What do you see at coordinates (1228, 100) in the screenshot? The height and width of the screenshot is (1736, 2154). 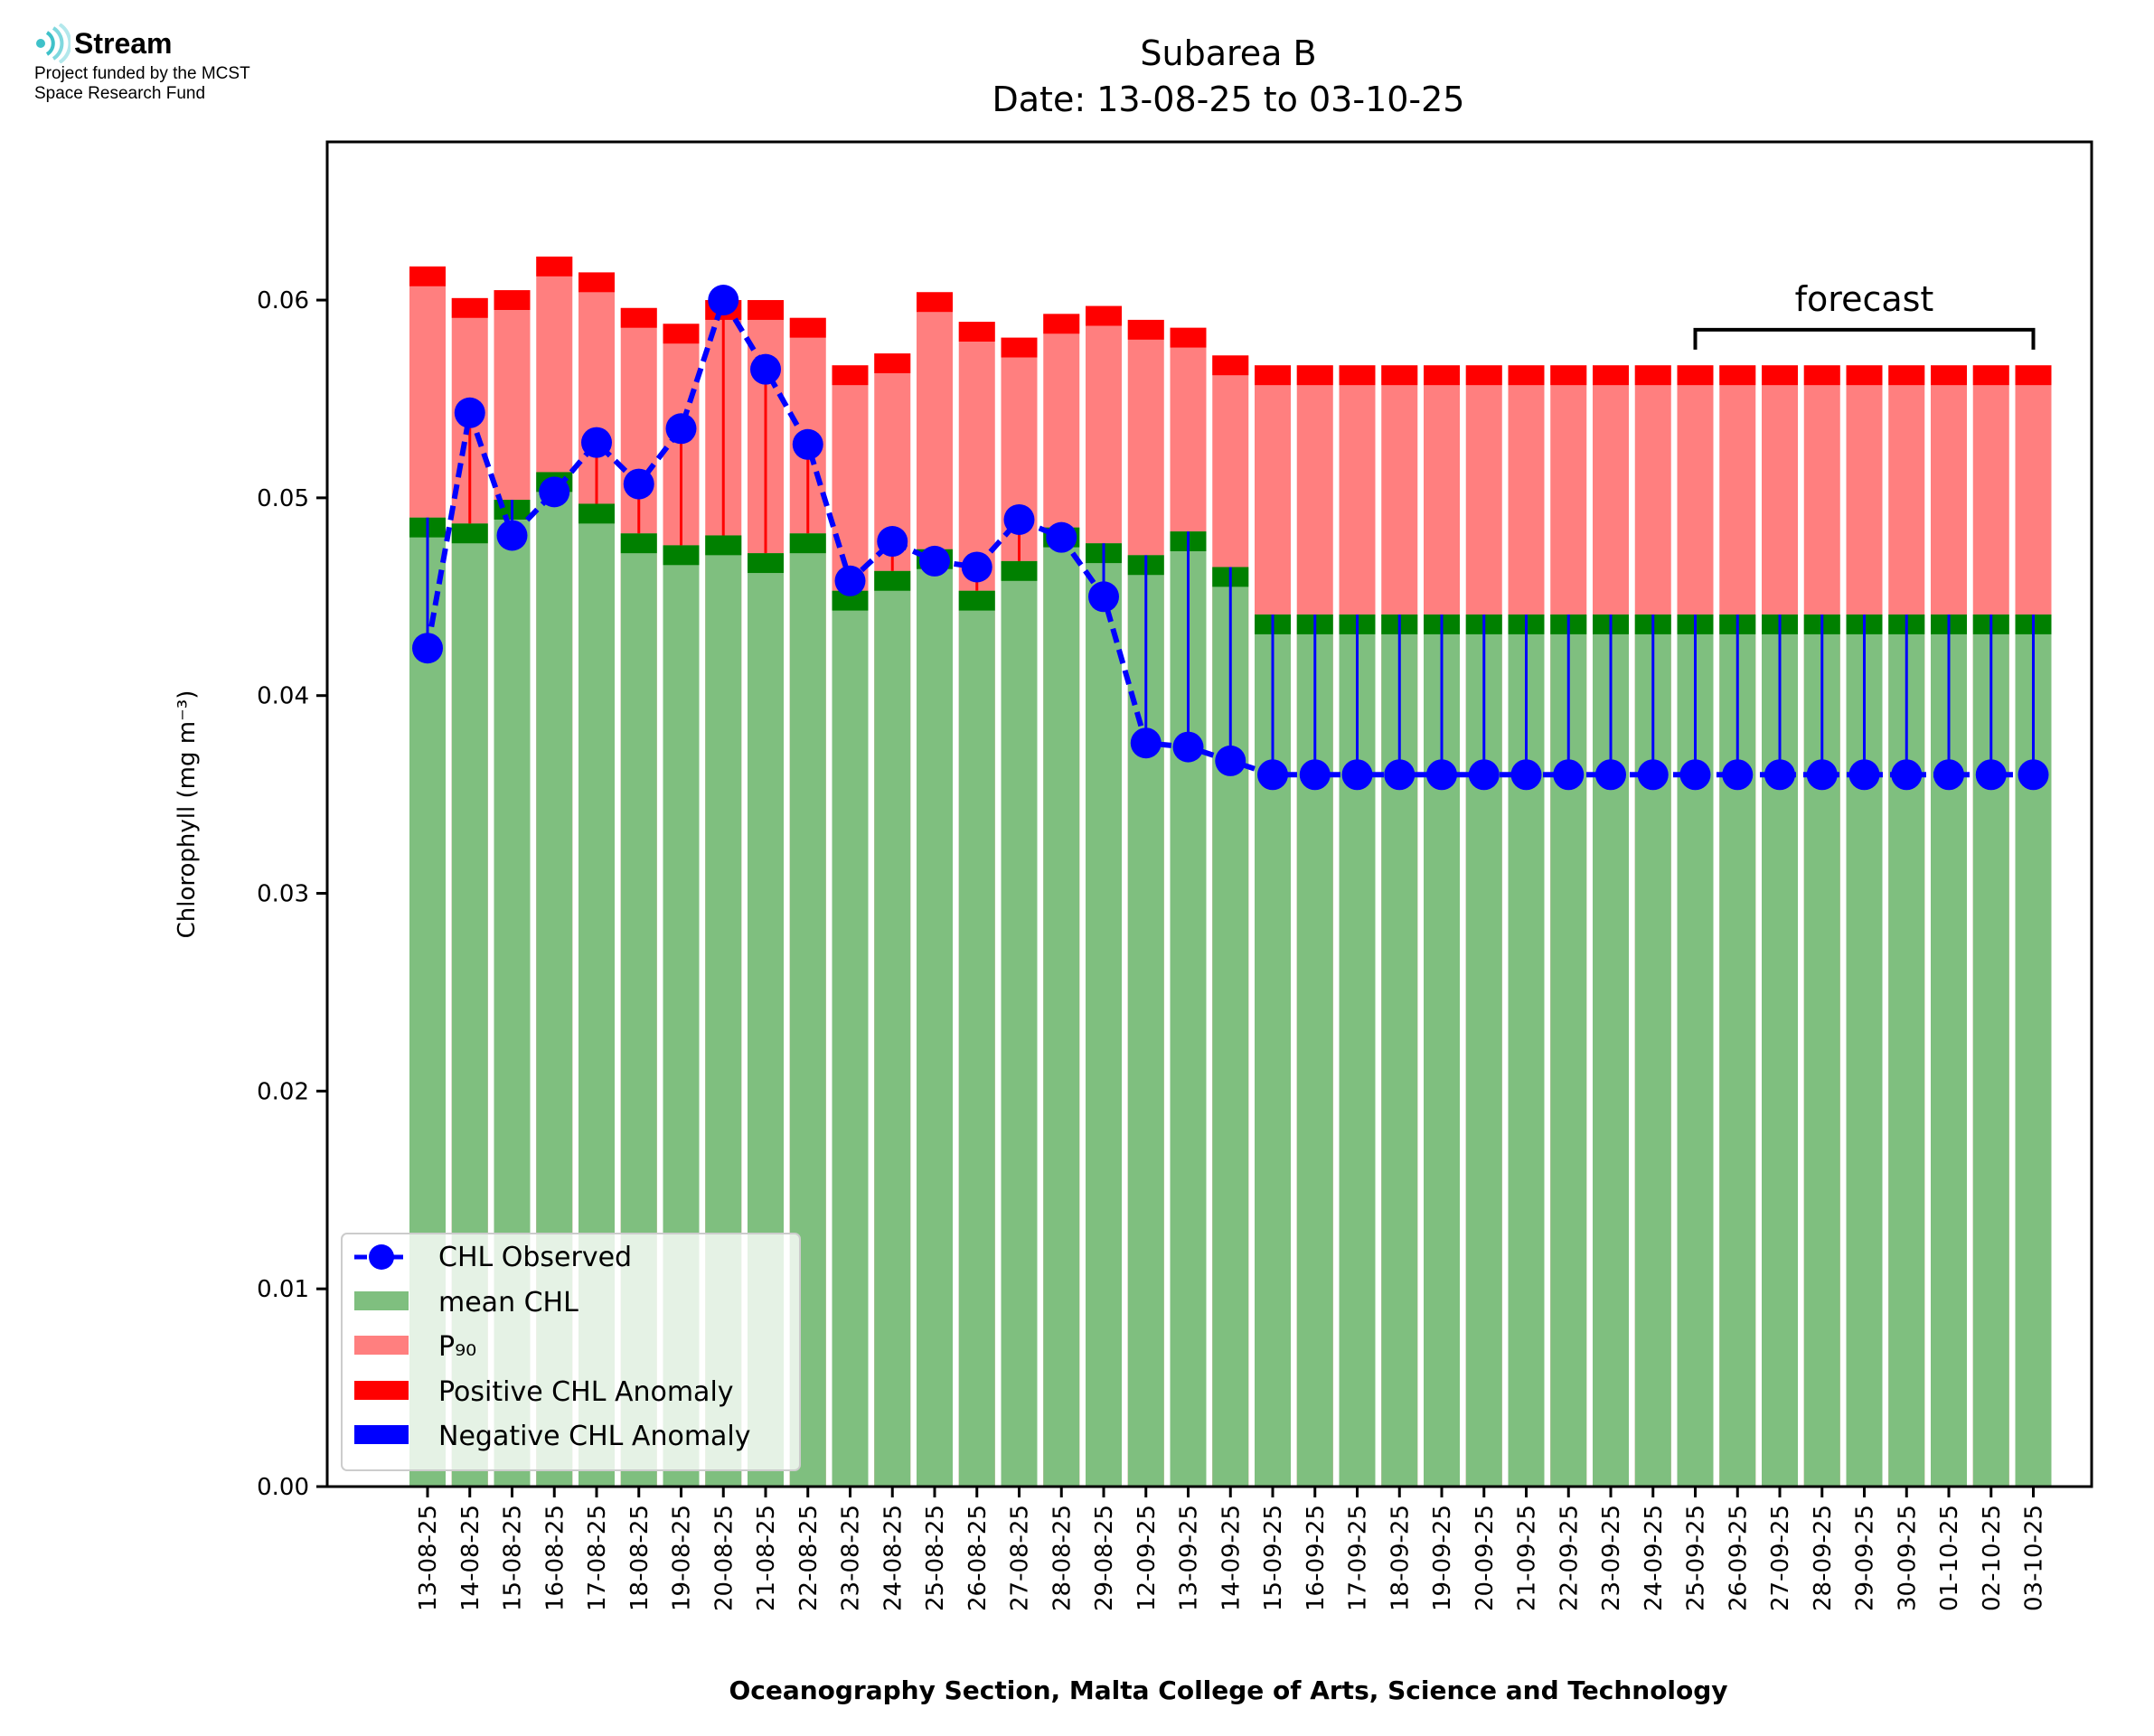 I see `chart-subtitle: Date: 13-08-25 to 03-10-25` at bounding box center [1228, 100].